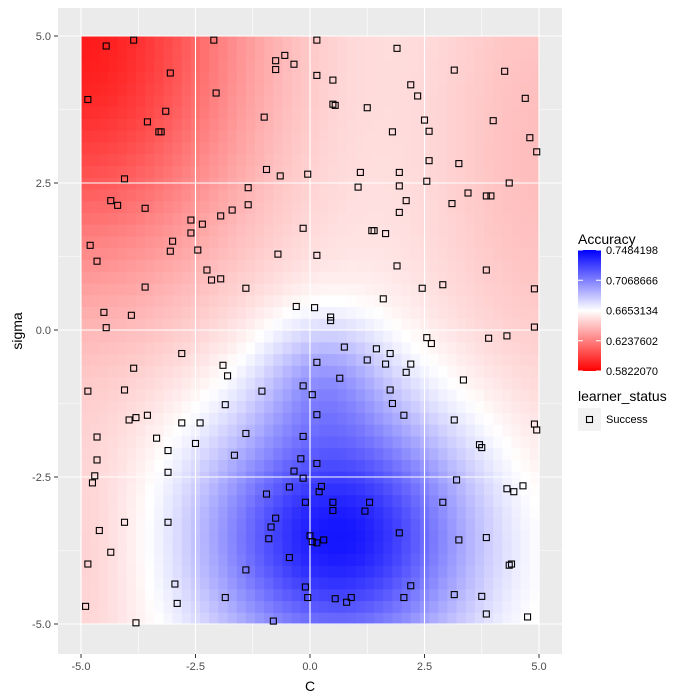 The width and height of the screenshot is (700, 700). What do you see at coordinates (589, 419) in the screenshot?
I see `shape-legend-key-symbol` at bounding box center [589, 419].